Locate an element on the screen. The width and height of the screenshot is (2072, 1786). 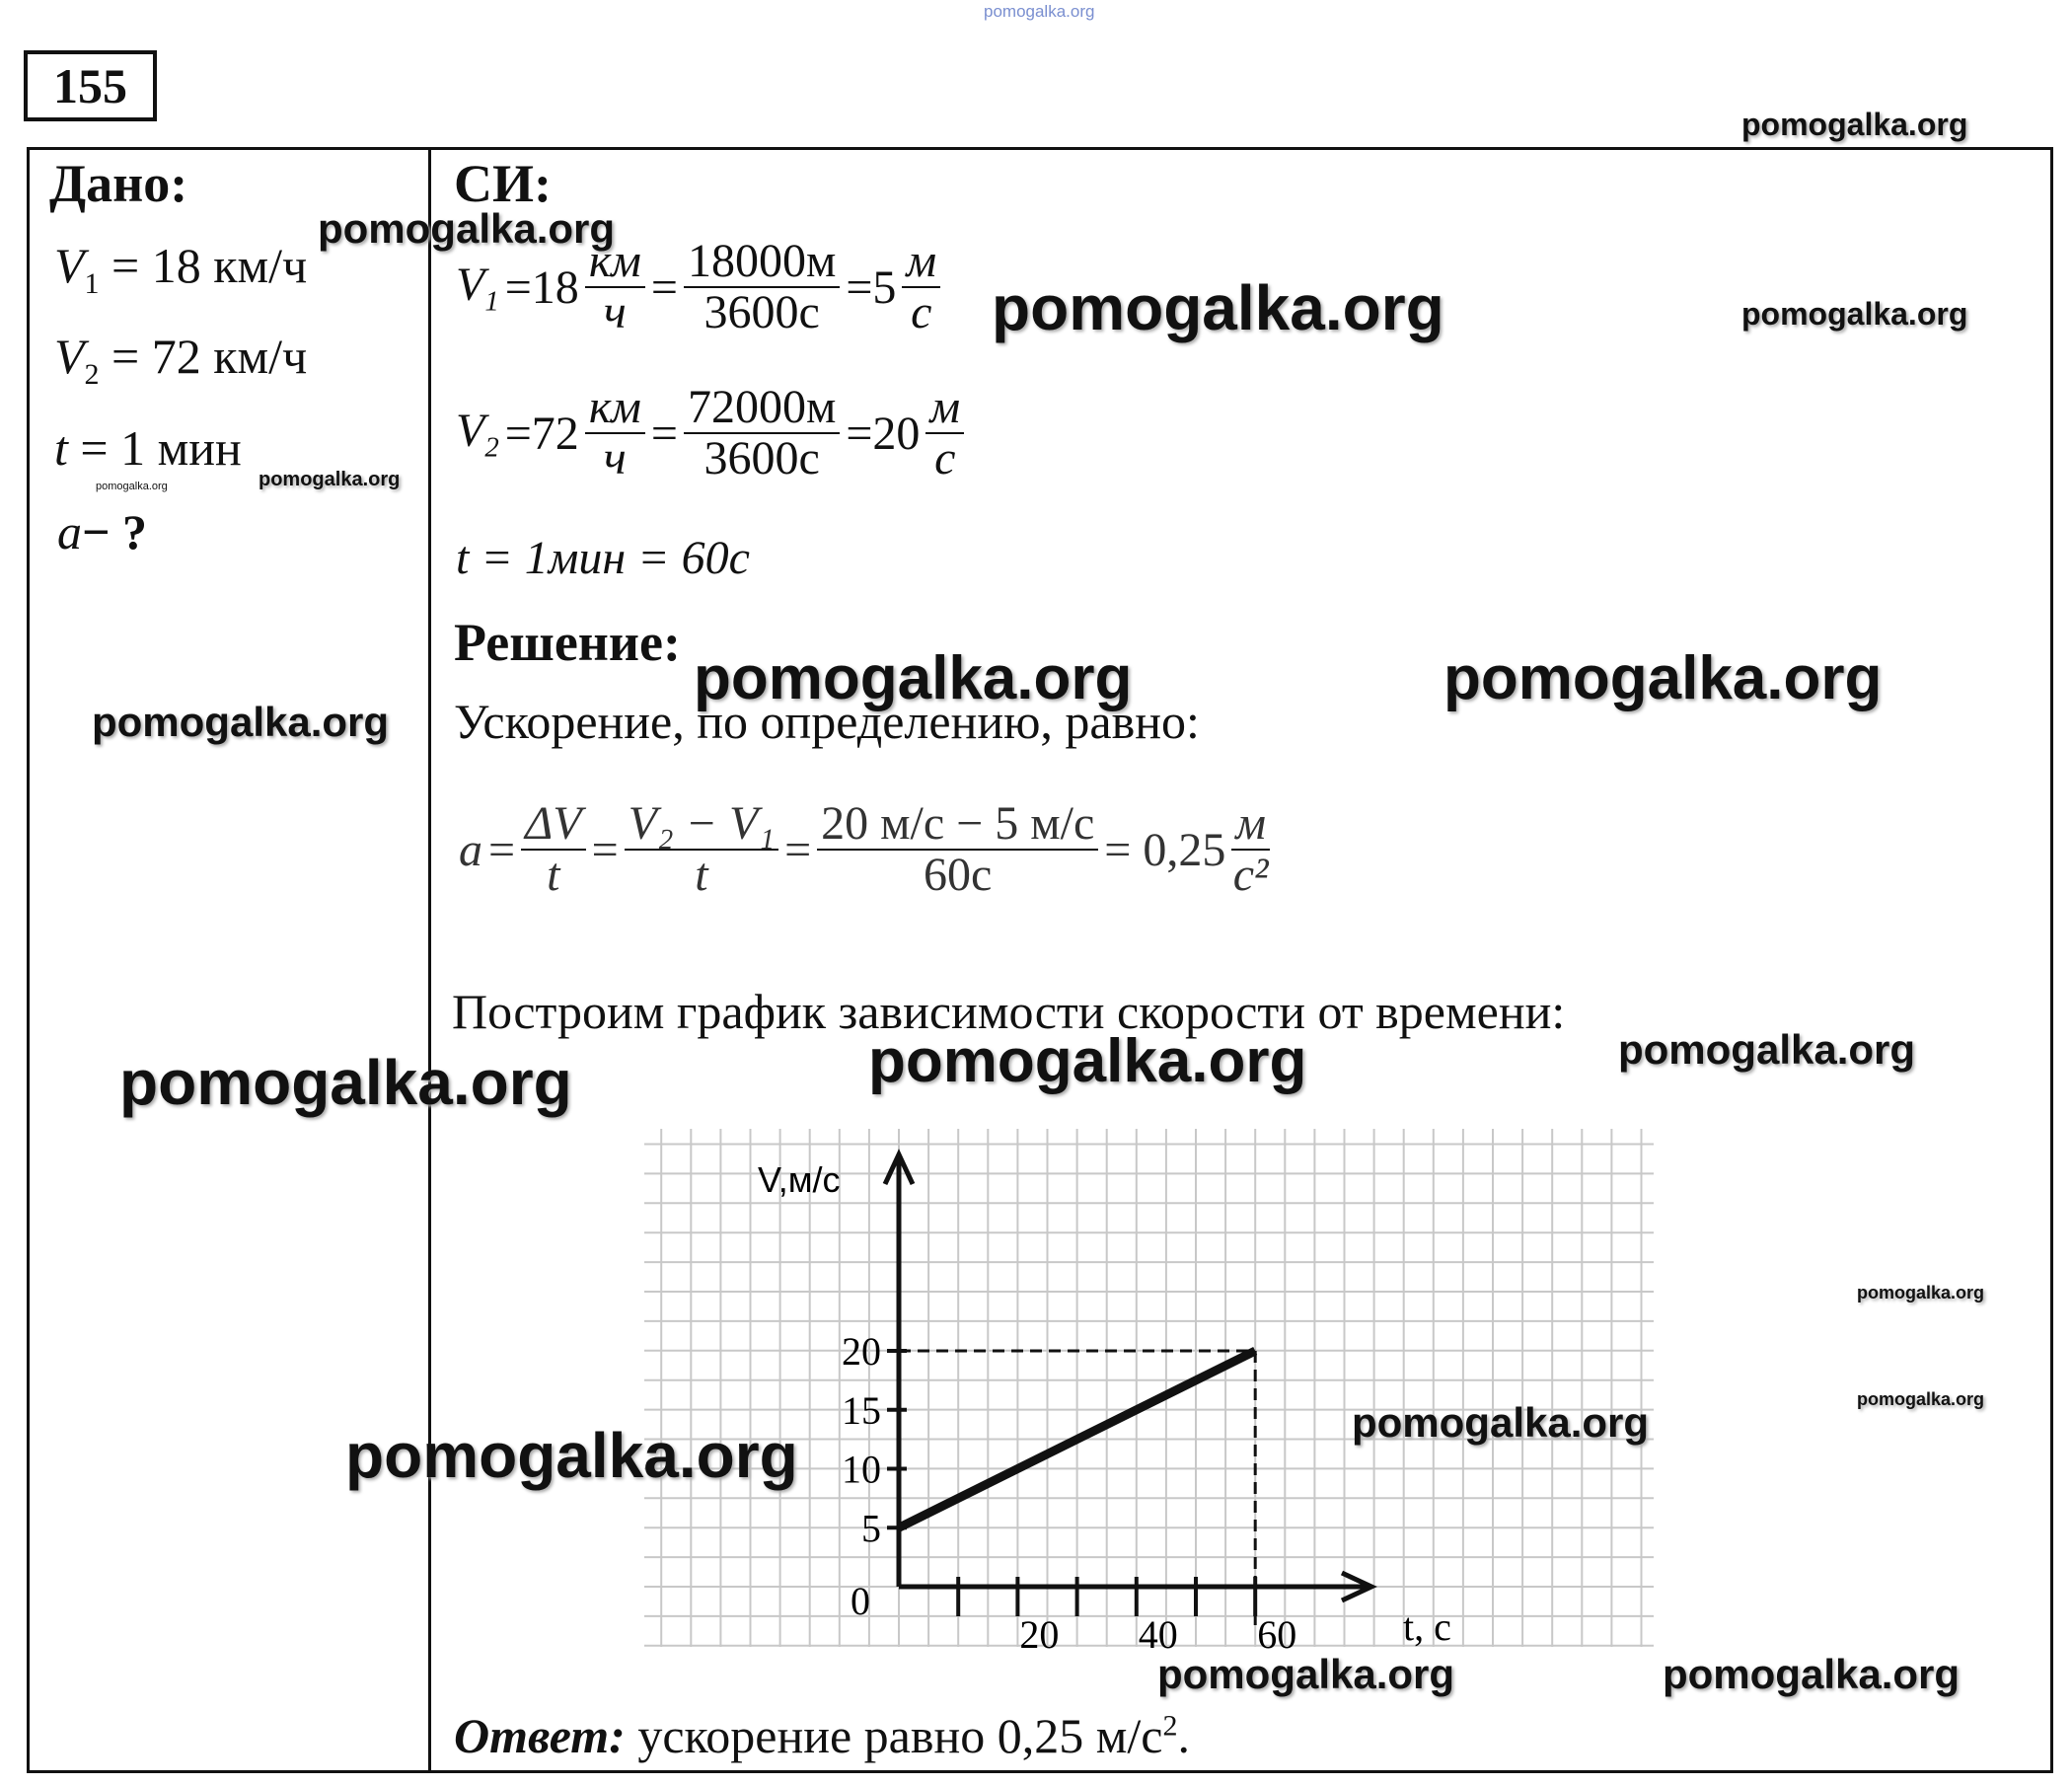
origin-label: 0 is located at coordinates (861, 1601).